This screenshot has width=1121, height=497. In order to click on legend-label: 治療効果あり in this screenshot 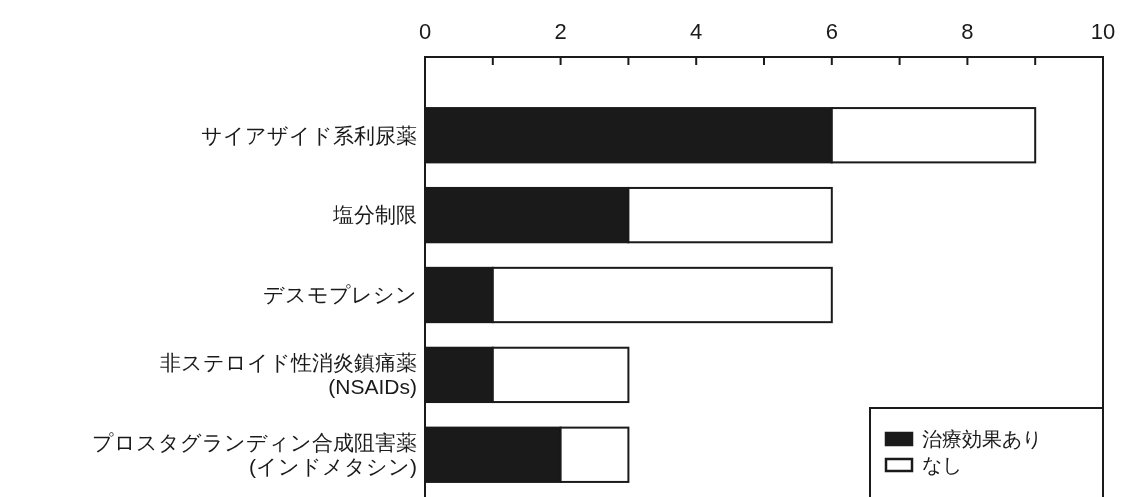, I will do `click(982, 439)`.